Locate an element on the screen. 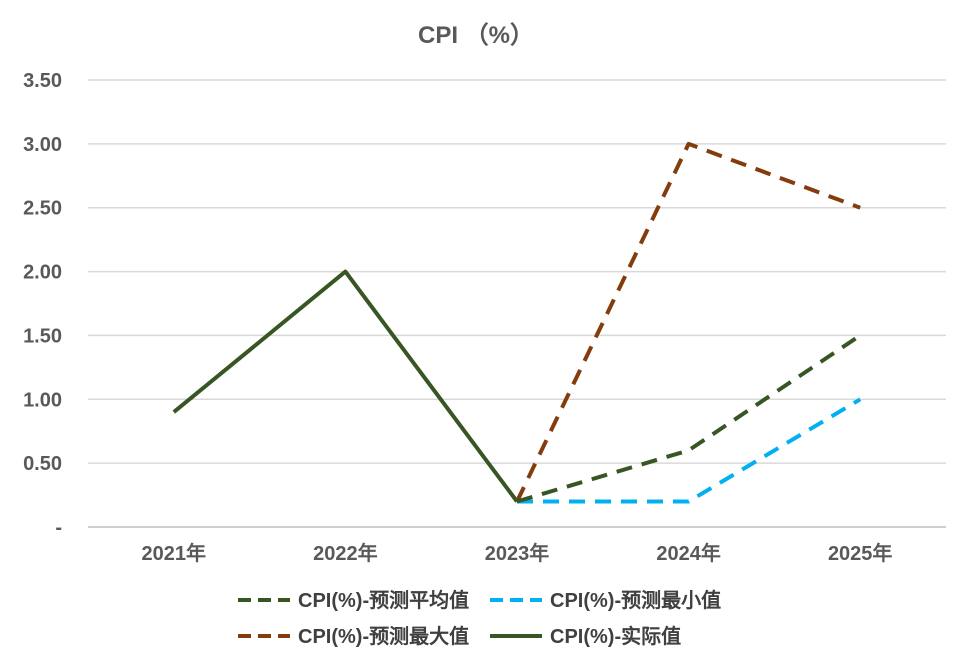 This screenshot has width=969, height=665. legend-item: CPI(%)-实际值 is located at coordinates (585, 636).